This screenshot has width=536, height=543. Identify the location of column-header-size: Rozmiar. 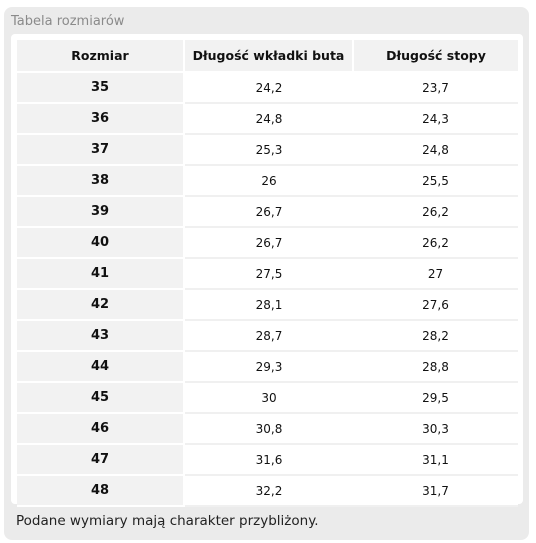
(101, 56).